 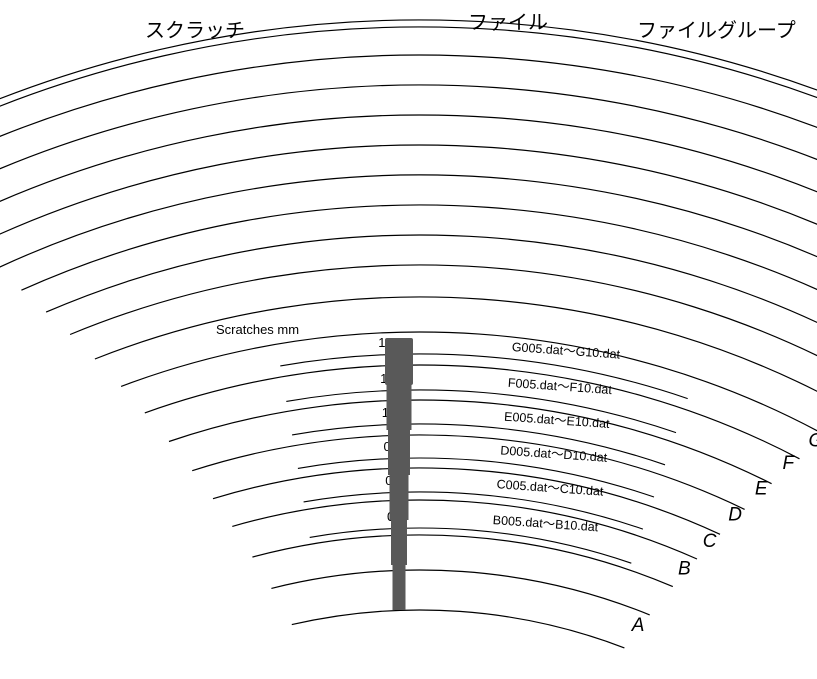 I want to click on scratch-axis-title: Scratches mm, so click(x=257, y=329).